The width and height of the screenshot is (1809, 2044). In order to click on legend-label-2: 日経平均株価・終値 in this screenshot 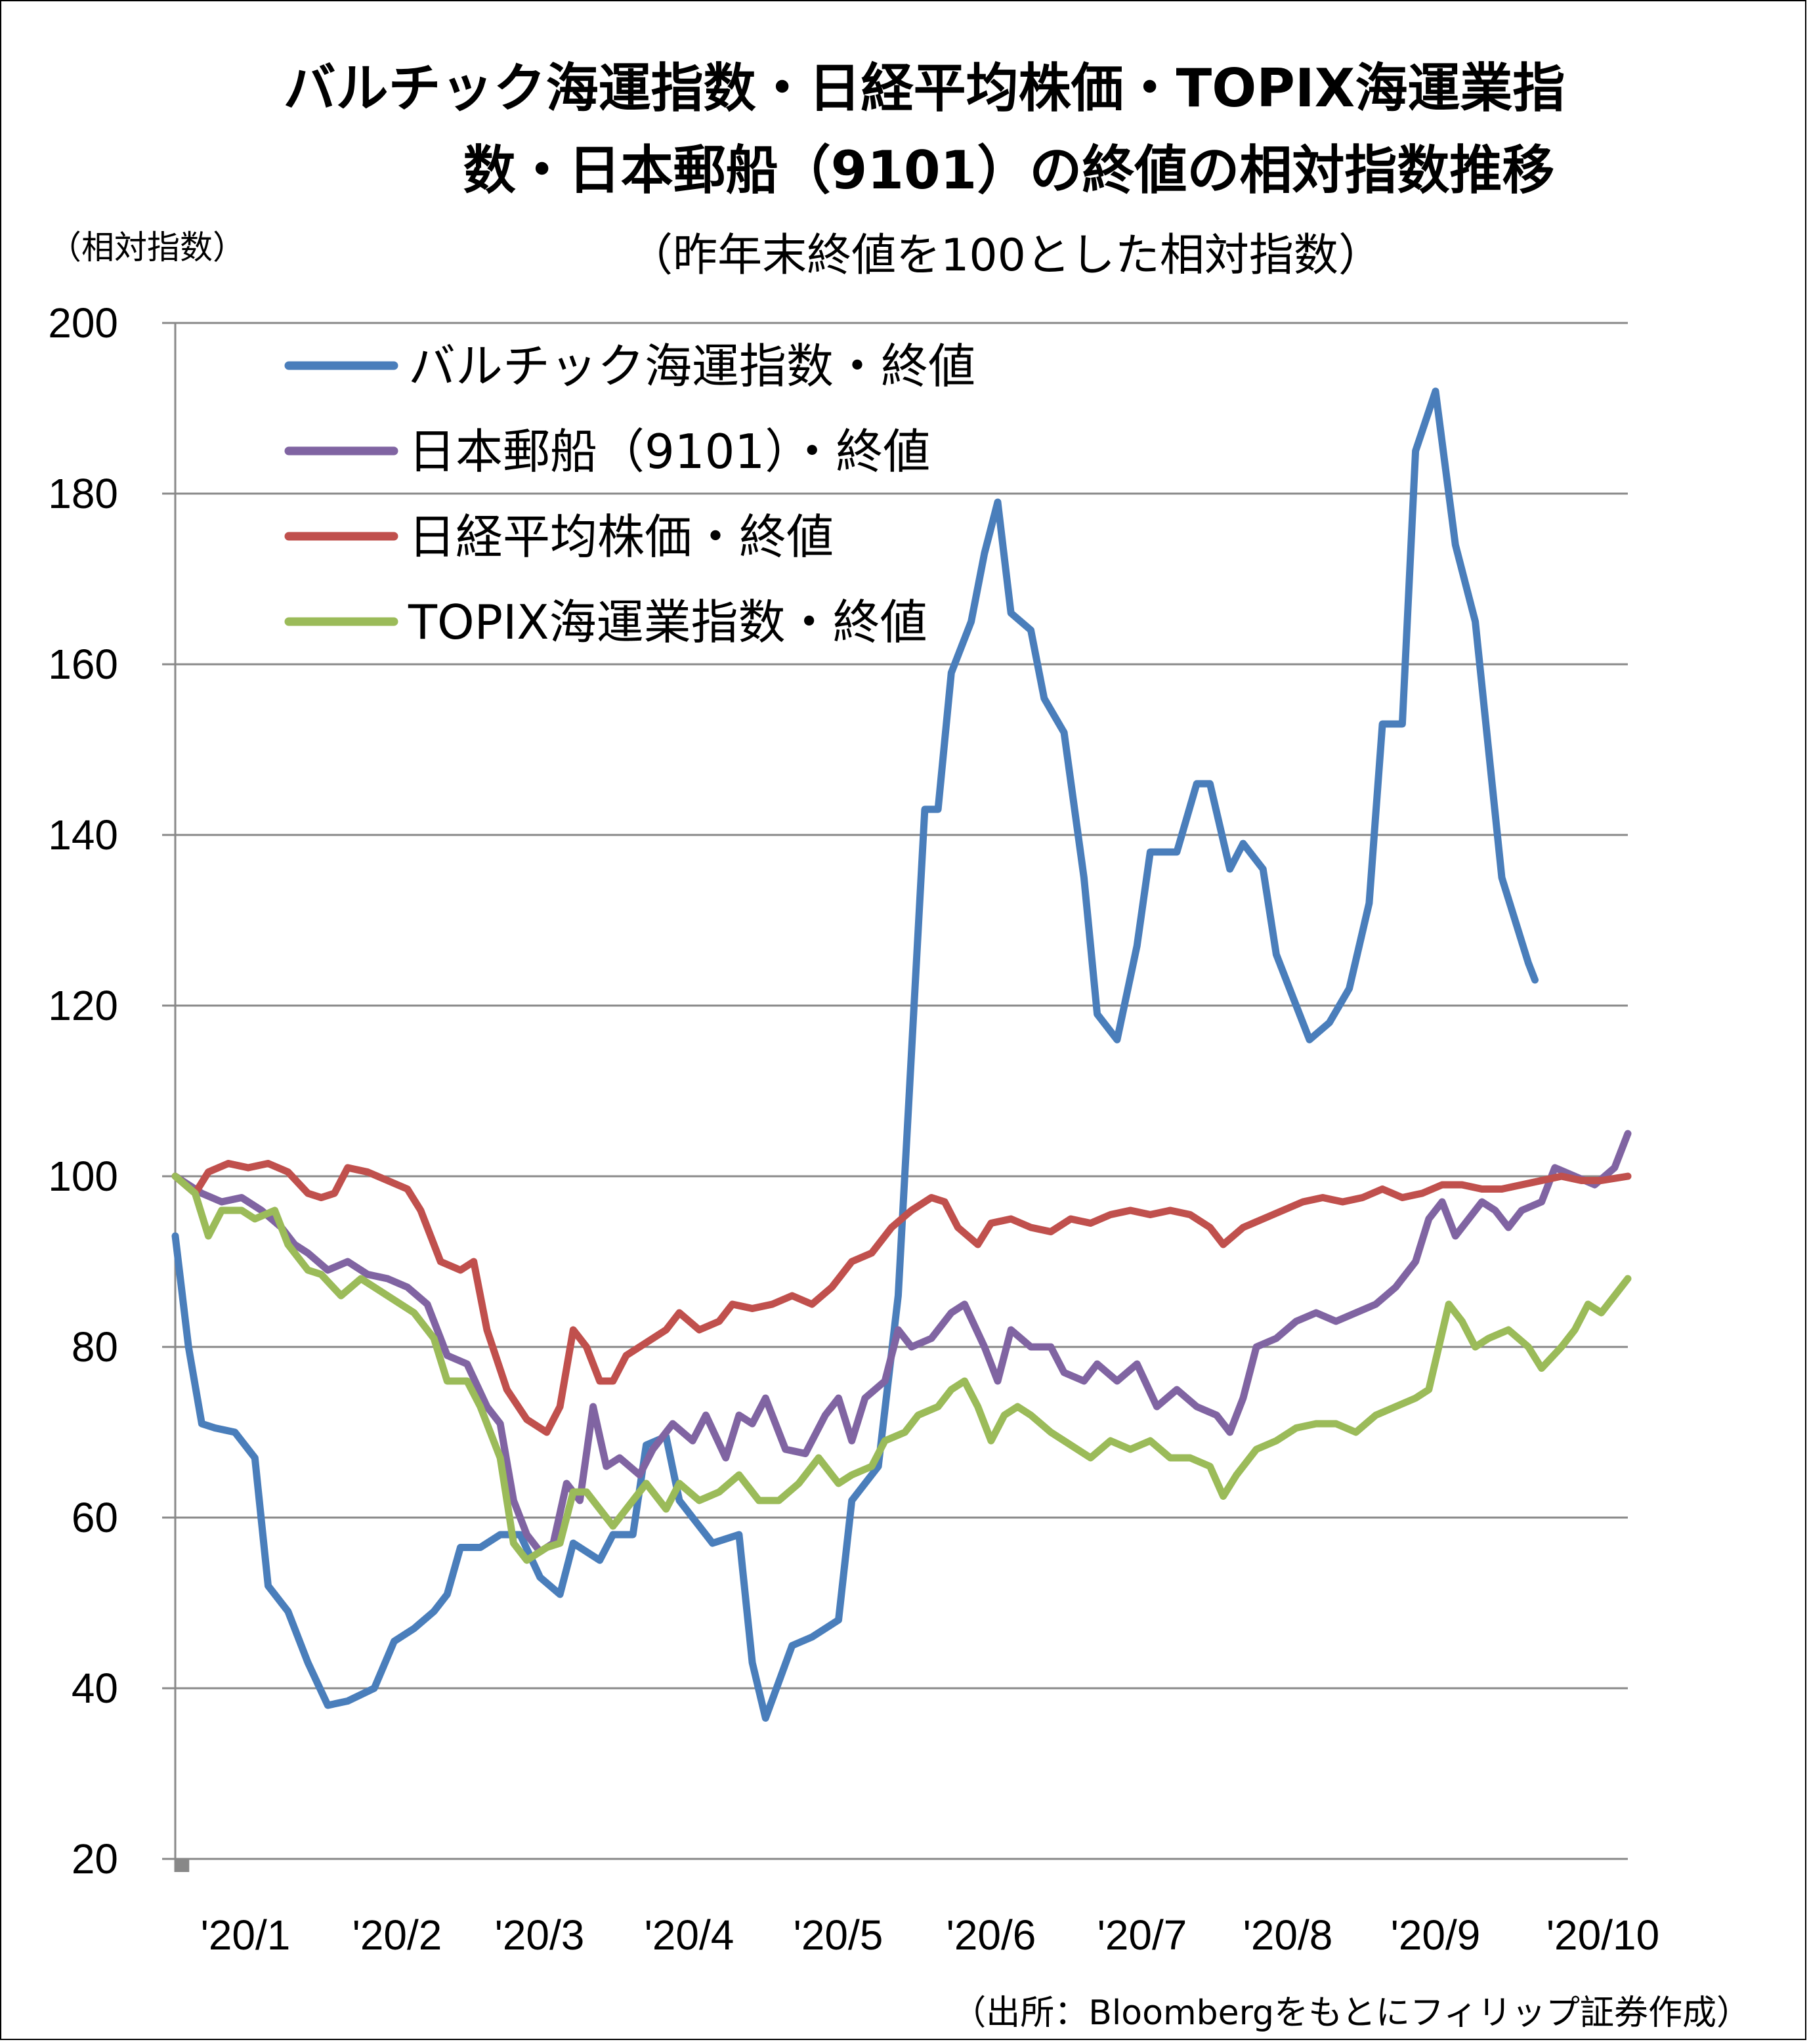, I will do `click(621, 536)`.